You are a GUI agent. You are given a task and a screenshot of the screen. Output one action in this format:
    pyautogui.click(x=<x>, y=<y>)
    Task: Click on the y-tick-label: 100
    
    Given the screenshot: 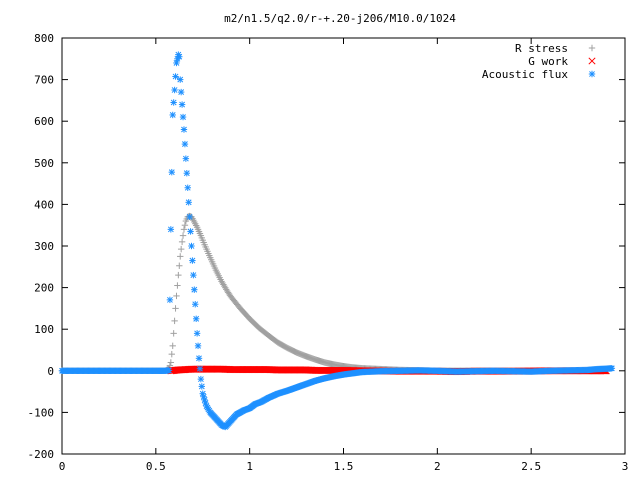 What is the action you would take?
    pyautogui.click(x=44, y=329)
    